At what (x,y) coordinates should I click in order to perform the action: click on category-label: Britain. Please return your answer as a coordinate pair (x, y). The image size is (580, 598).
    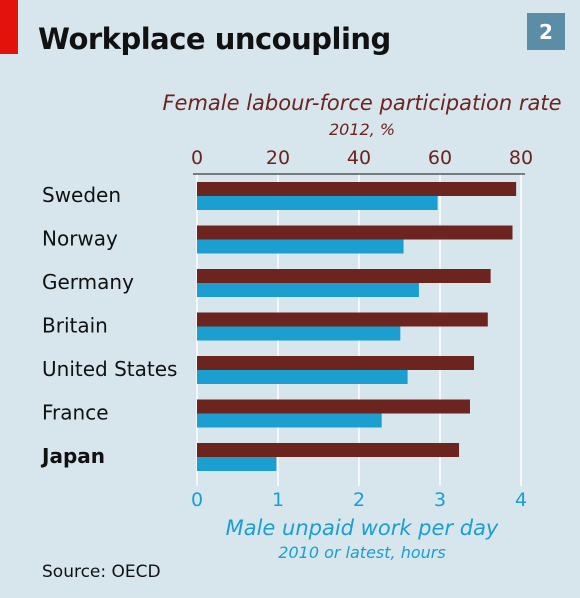
    Looking at the image, I should click on (75, 326).